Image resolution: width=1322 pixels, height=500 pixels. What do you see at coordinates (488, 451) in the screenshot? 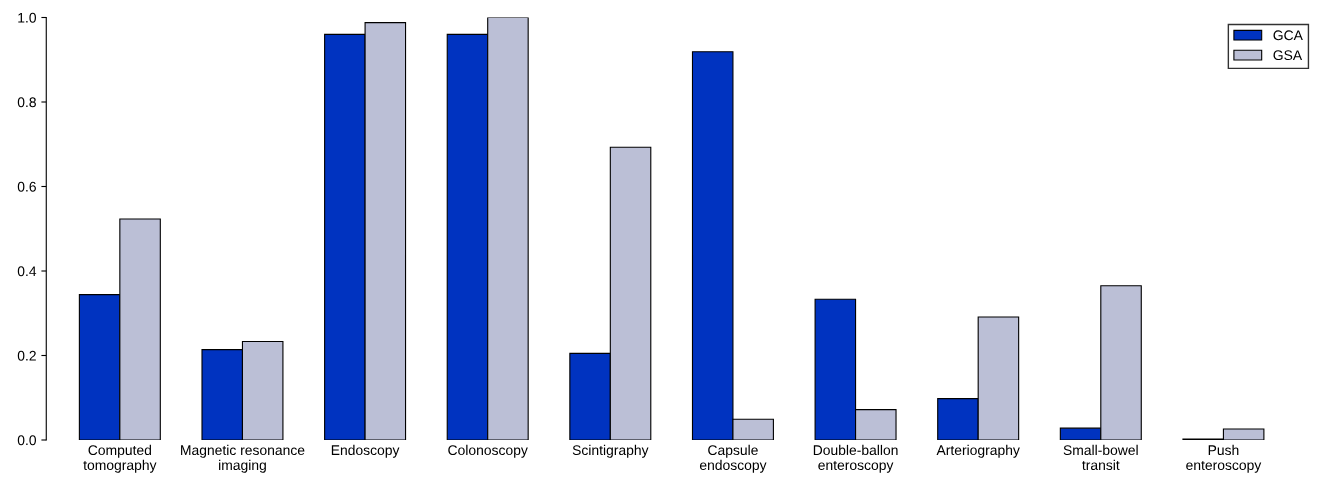
I see `x-tick-label: Colonoscopy` at bounding box center [488, 451].